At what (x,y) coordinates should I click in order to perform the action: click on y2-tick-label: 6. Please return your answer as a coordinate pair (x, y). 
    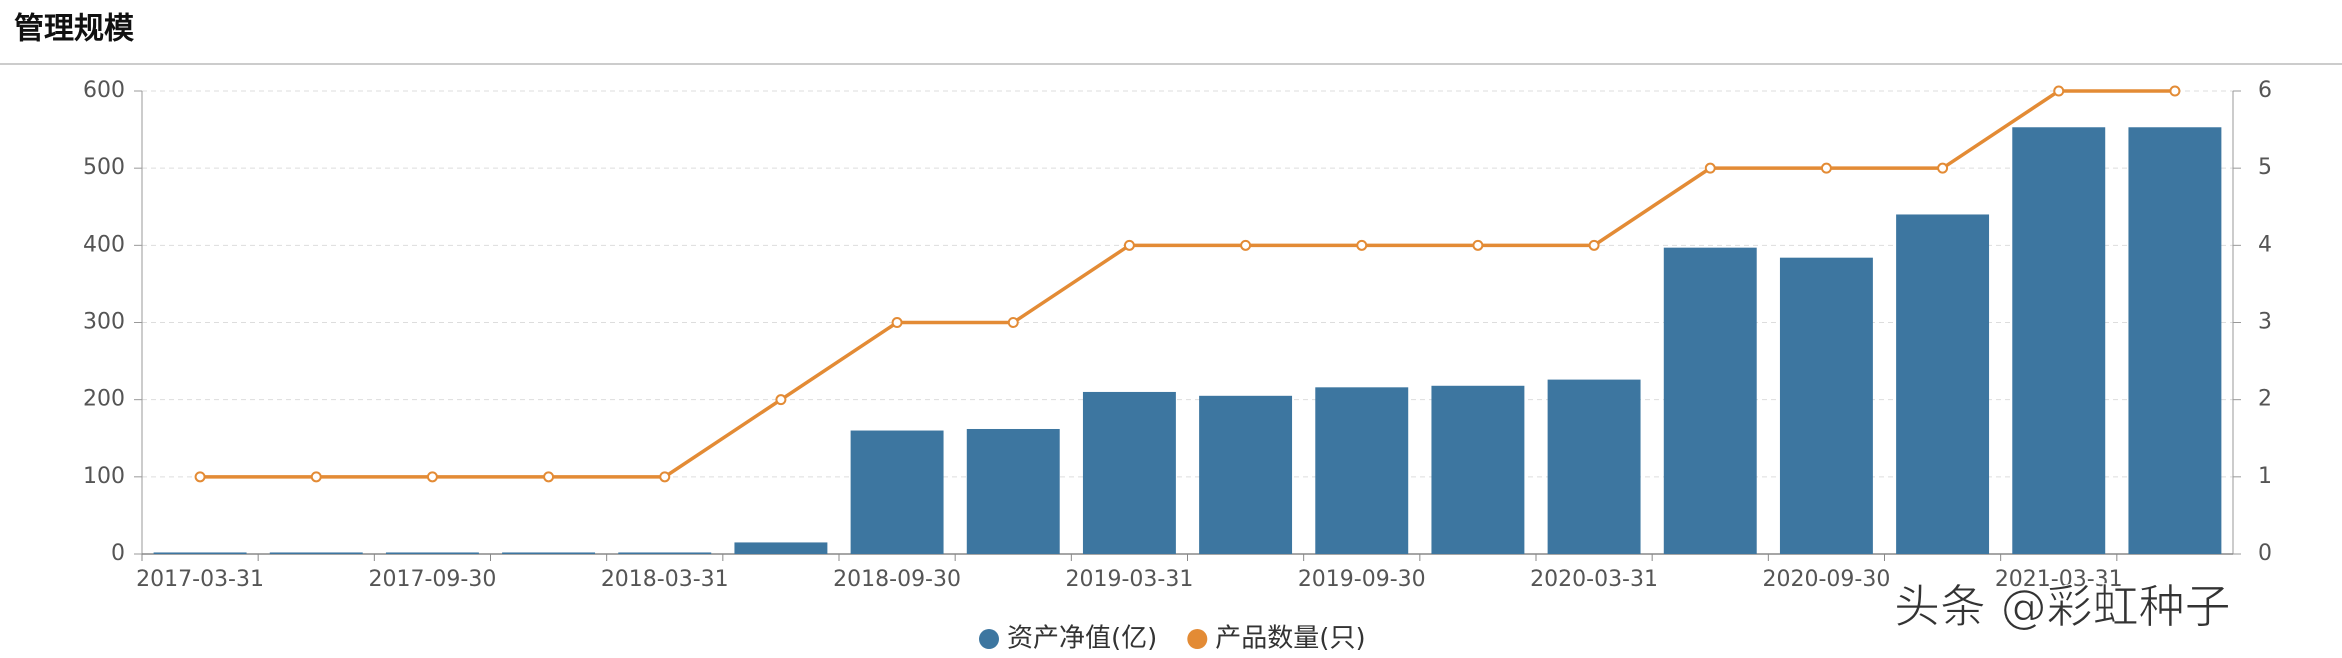
    Looking at the image, I should click on (2265, 90).